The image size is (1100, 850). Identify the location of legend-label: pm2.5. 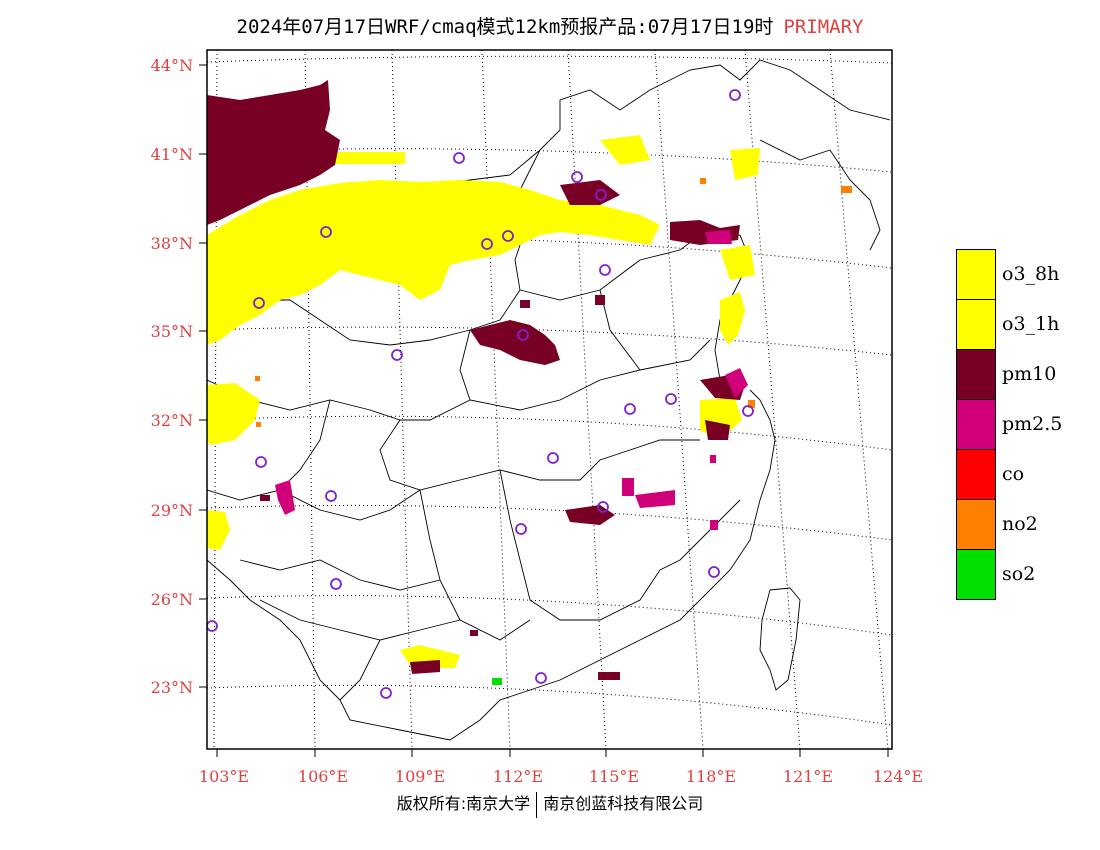
(1032, 424).